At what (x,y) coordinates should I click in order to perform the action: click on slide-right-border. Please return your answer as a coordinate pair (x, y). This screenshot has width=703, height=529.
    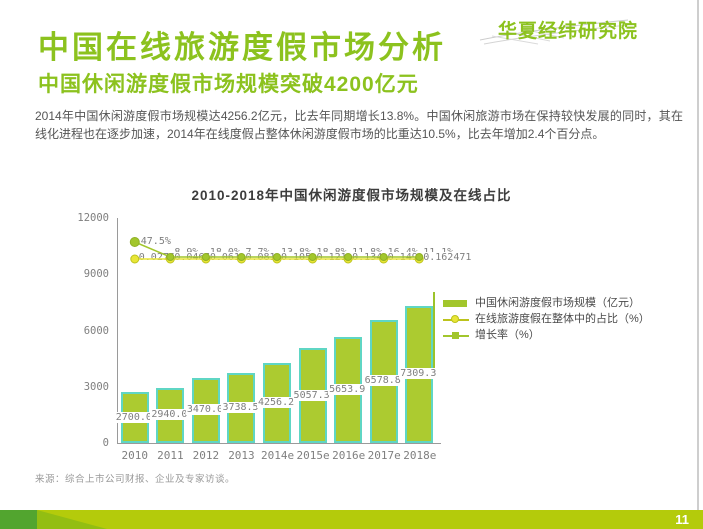
    Looking at the image, I should click on (698, 255).